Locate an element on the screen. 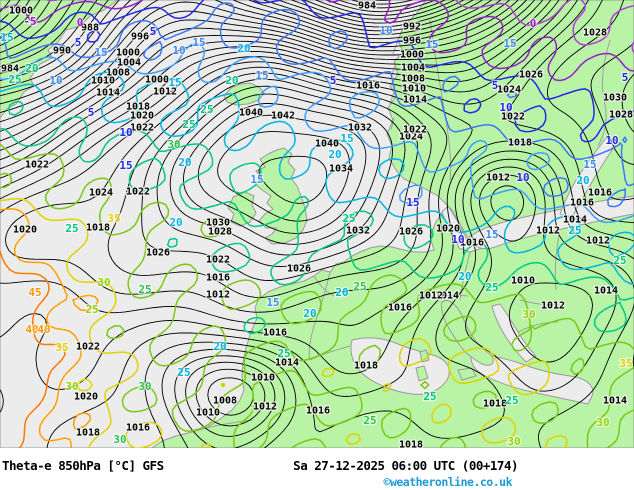 The width and height of the screenshot is (634, 490). sea-east-mediterranean is located at coordinates (532, 378).